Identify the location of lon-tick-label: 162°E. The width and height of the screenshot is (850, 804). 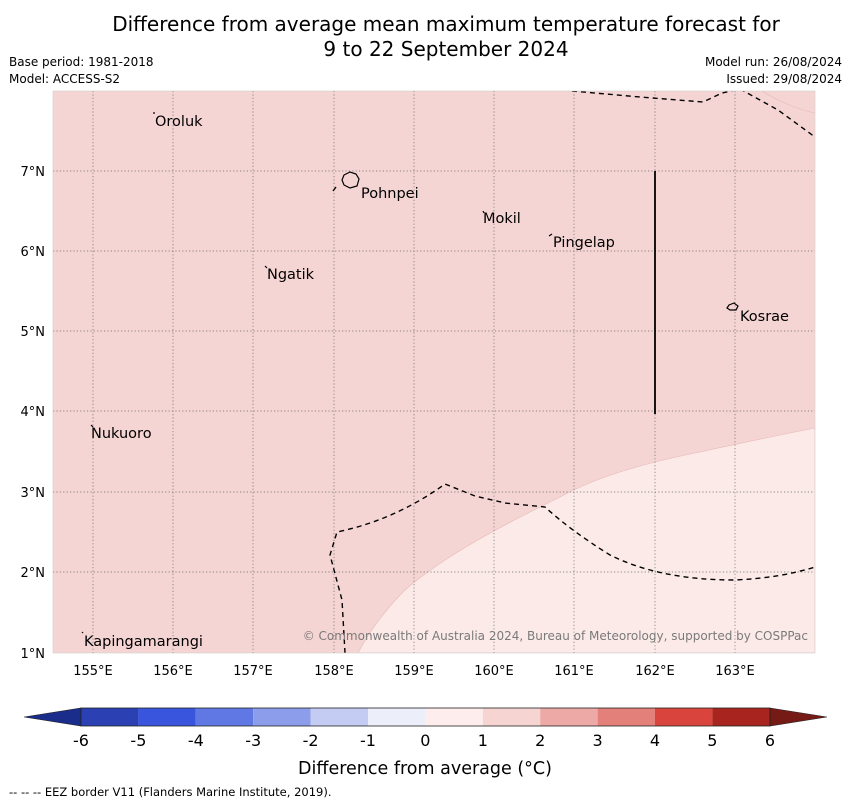
(655, 671).